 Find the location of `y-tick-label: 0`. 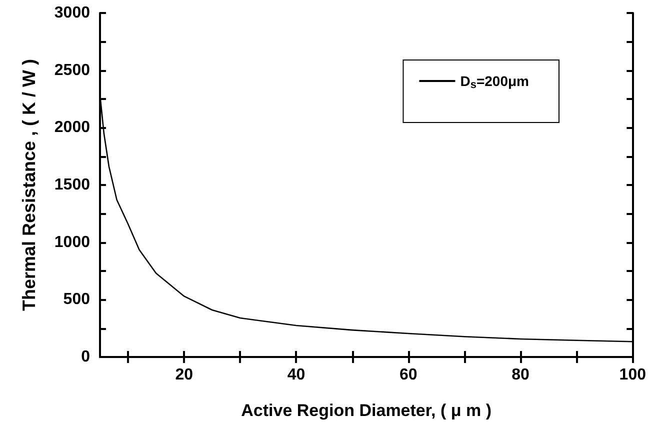

y-tick-label: 0 is located at coordinates (85, 357).